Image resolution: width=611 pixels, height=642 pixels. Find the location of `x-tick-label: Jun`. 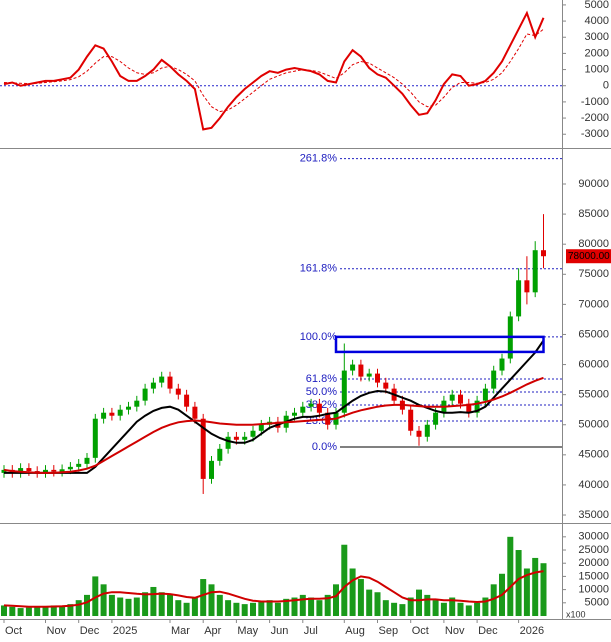

x-tick-label: Jun is located at coordinates (280, 631).